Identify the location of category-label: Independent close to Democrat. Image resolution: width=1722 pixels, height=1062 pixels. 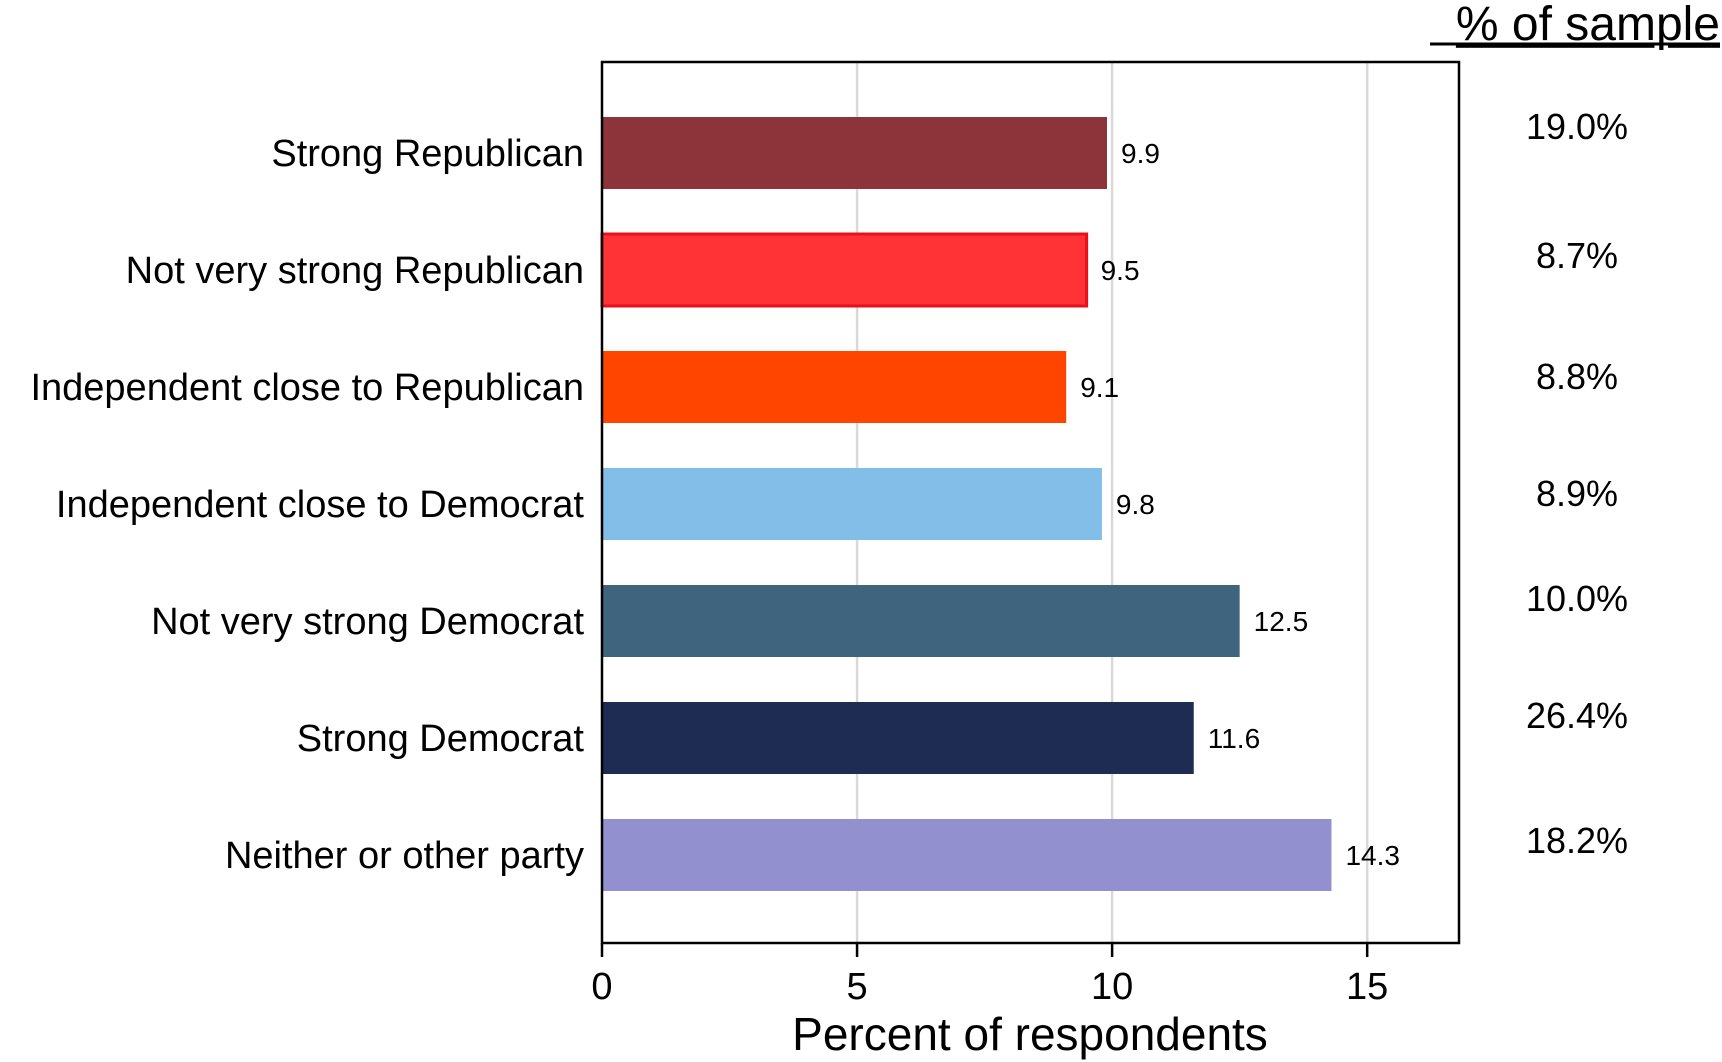
(320, 505).